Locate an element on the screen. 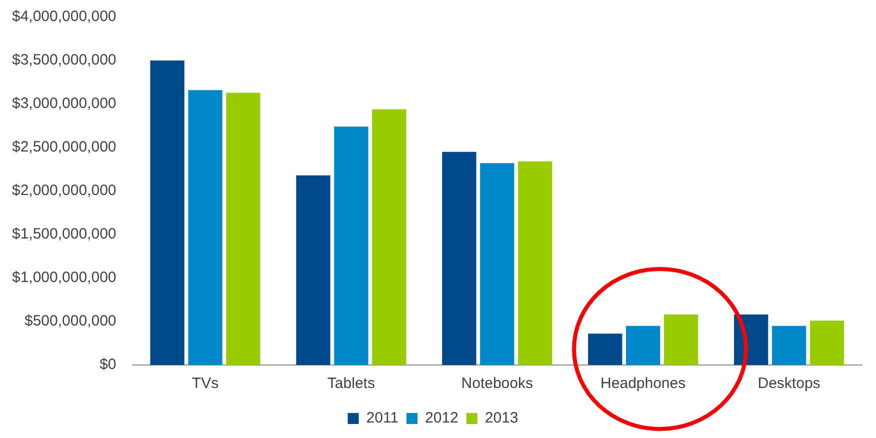 Image resolution: width=876 pixels, height=438 pixels. legend-label: 2013 is located at coordinates (501, 418).